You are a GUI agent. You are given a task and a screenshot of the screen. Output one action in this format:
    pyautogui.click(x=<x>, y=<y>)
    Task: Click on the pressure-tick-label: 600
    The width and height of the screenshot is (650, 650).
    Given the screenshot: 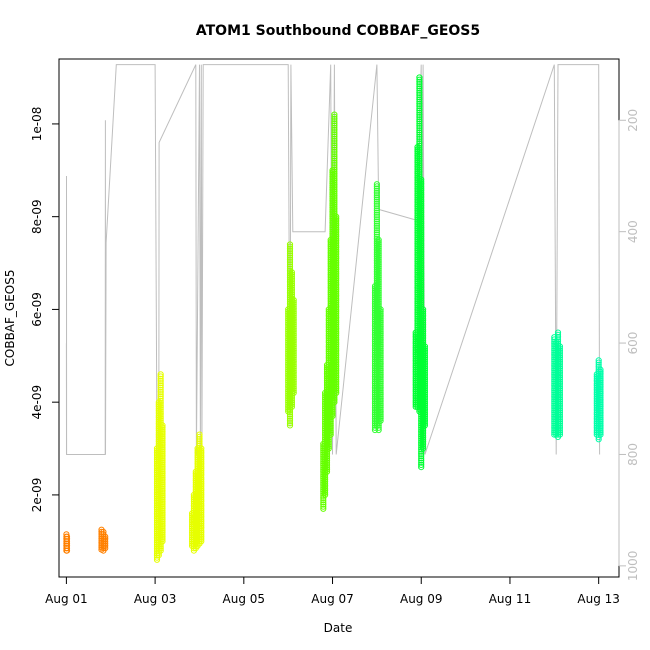 What is the action you would take?
    pyautogui.click(x=633, y=343)
    